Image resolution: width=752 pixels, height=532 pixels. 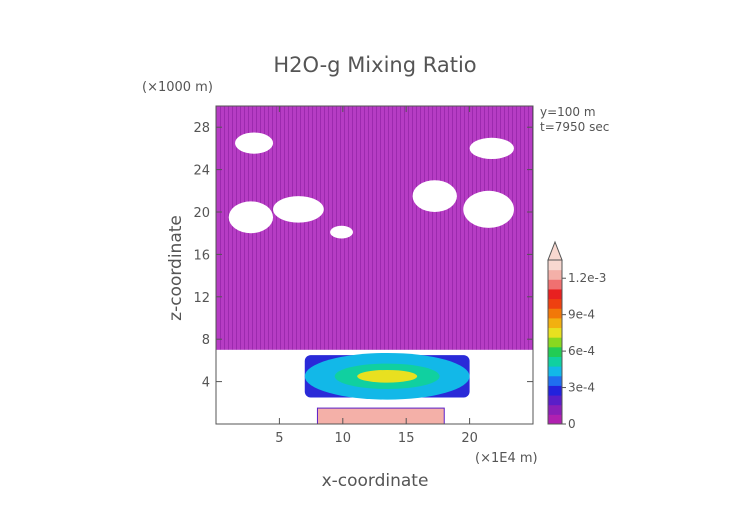 I want to click on y-tick-label: 28, so click(x=201, y=128).